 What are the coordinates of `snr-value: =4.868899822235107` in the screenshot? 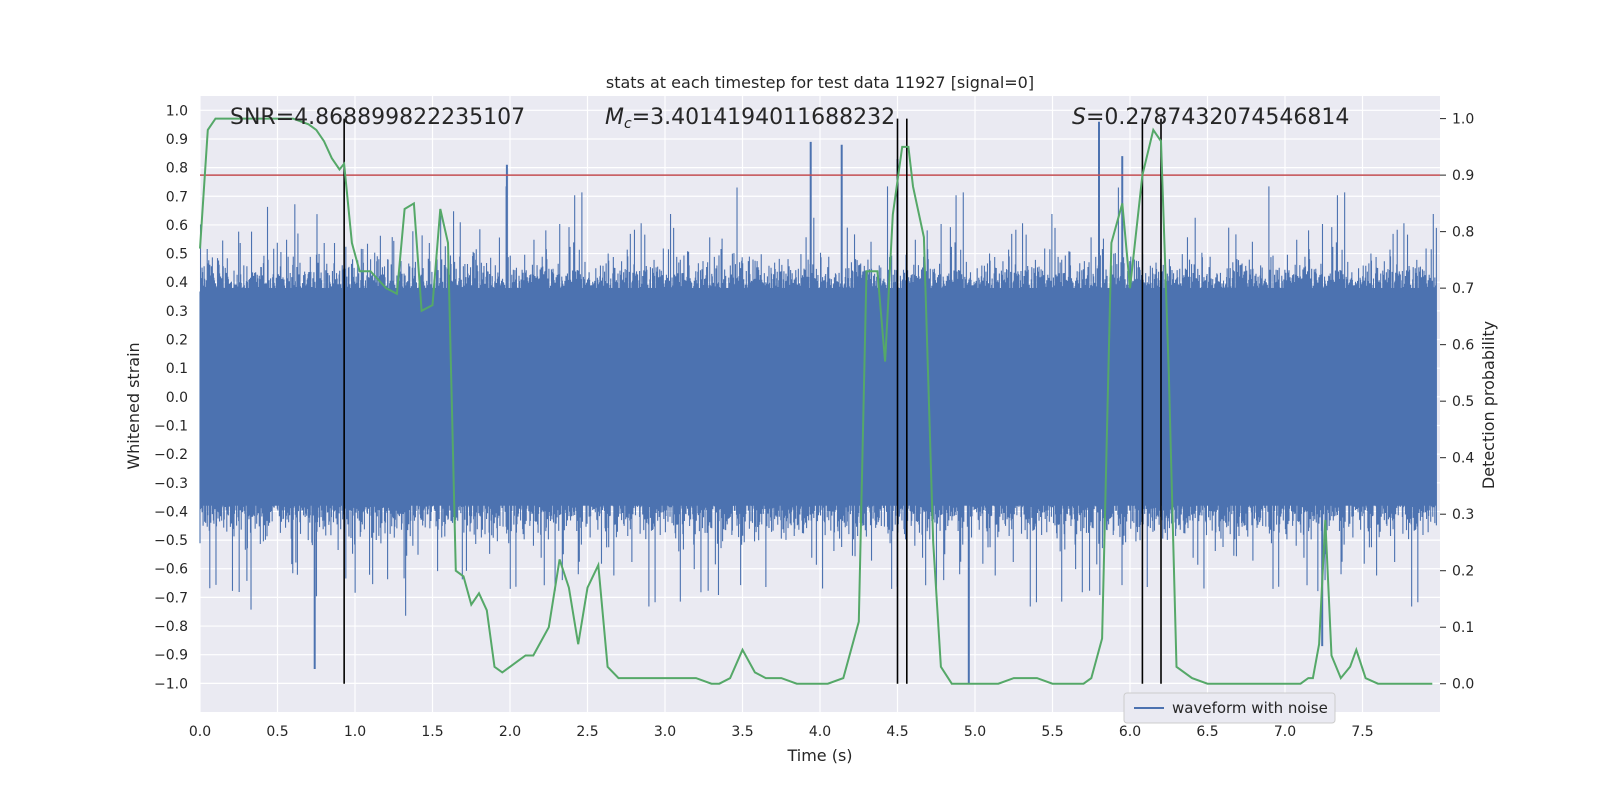 It's located at (400, 117).